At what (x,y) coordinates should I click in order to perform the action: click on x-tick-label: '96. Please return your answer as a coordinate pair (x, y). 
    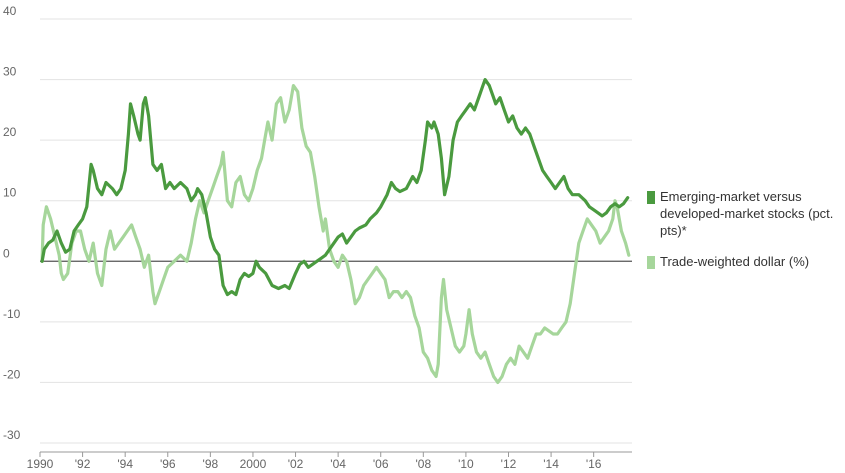
    Looking at the image, I should click on (168, 464).